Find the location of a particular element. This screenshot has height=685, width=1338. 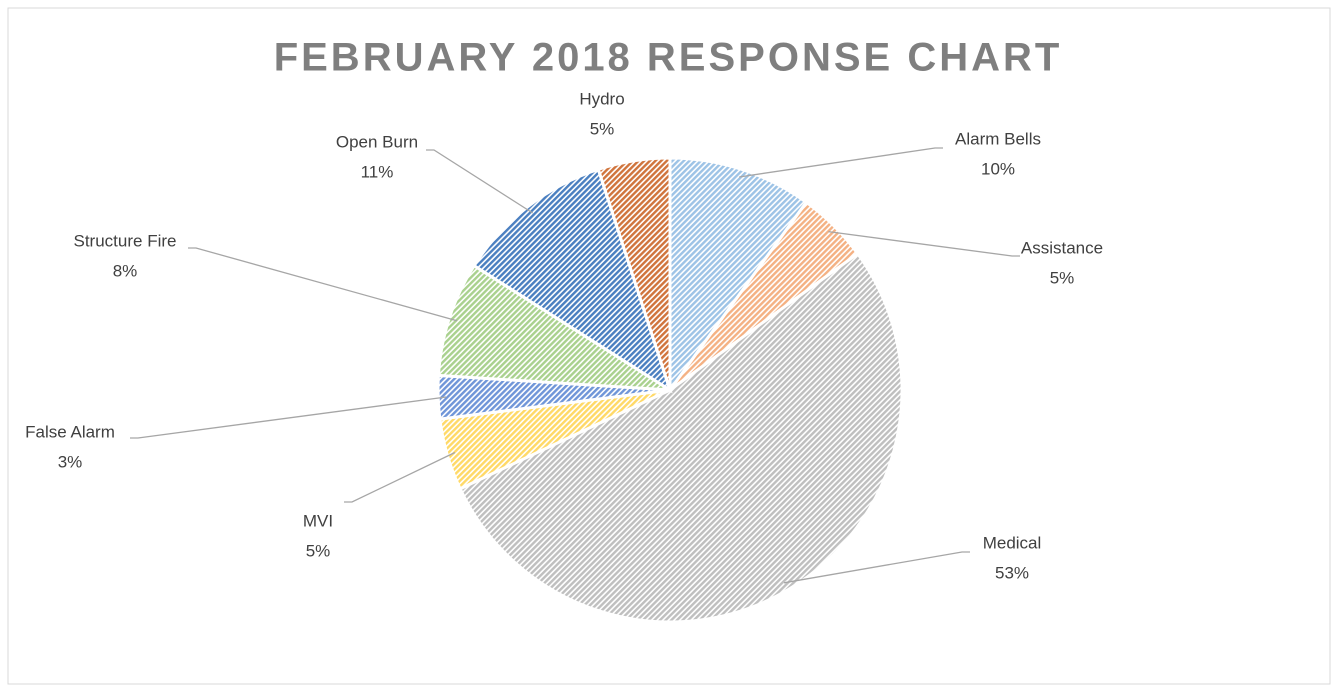

slice-value-label: 11% is located at coordinates (377, 171).